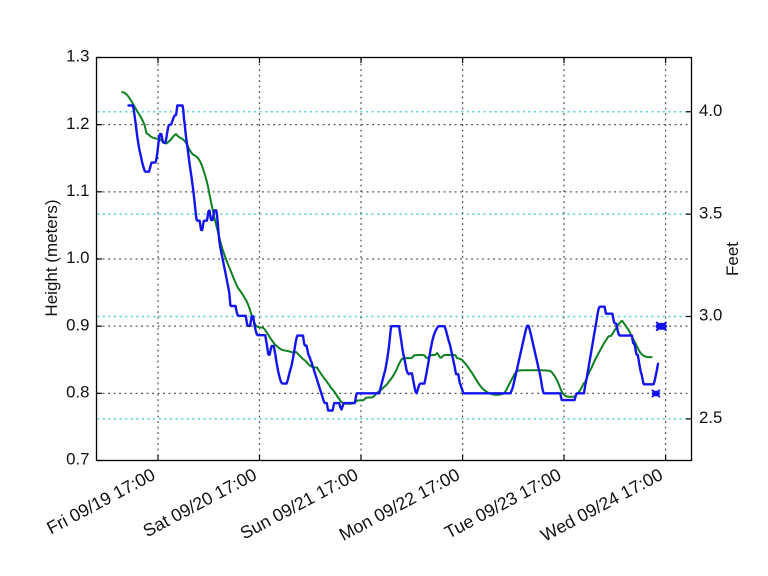 The image size is (768, 576). Describe the element at coordinates (77, 257) in the screenshot. I see `svg-text: 1.0` at that location.